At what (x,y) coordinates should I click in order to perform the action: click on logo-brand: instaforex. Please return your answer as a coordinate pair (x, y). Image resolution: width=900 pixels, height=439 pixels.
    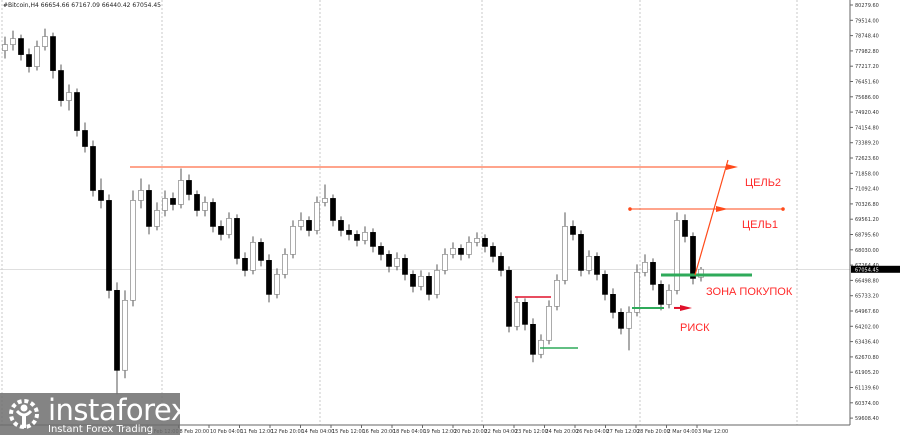
    Looking at the image, I should click on (118, 410).